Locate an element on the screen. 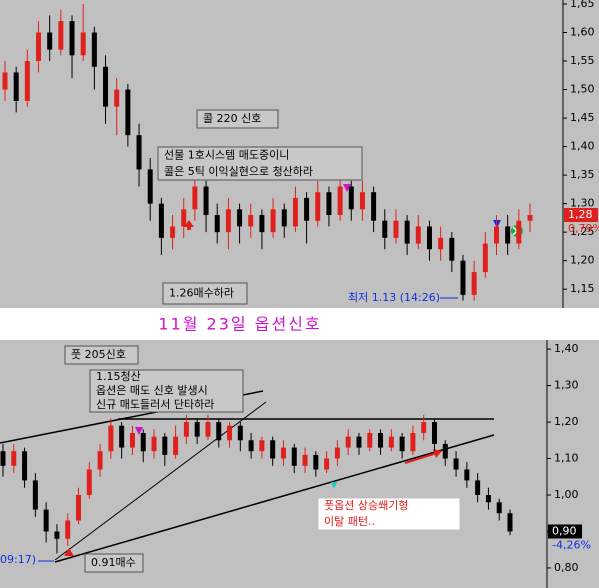 The width and height of the screenshot is (599, 588). annotation-text: 신규 매도들러서 단타하라 is located at coordinates (155, 404).